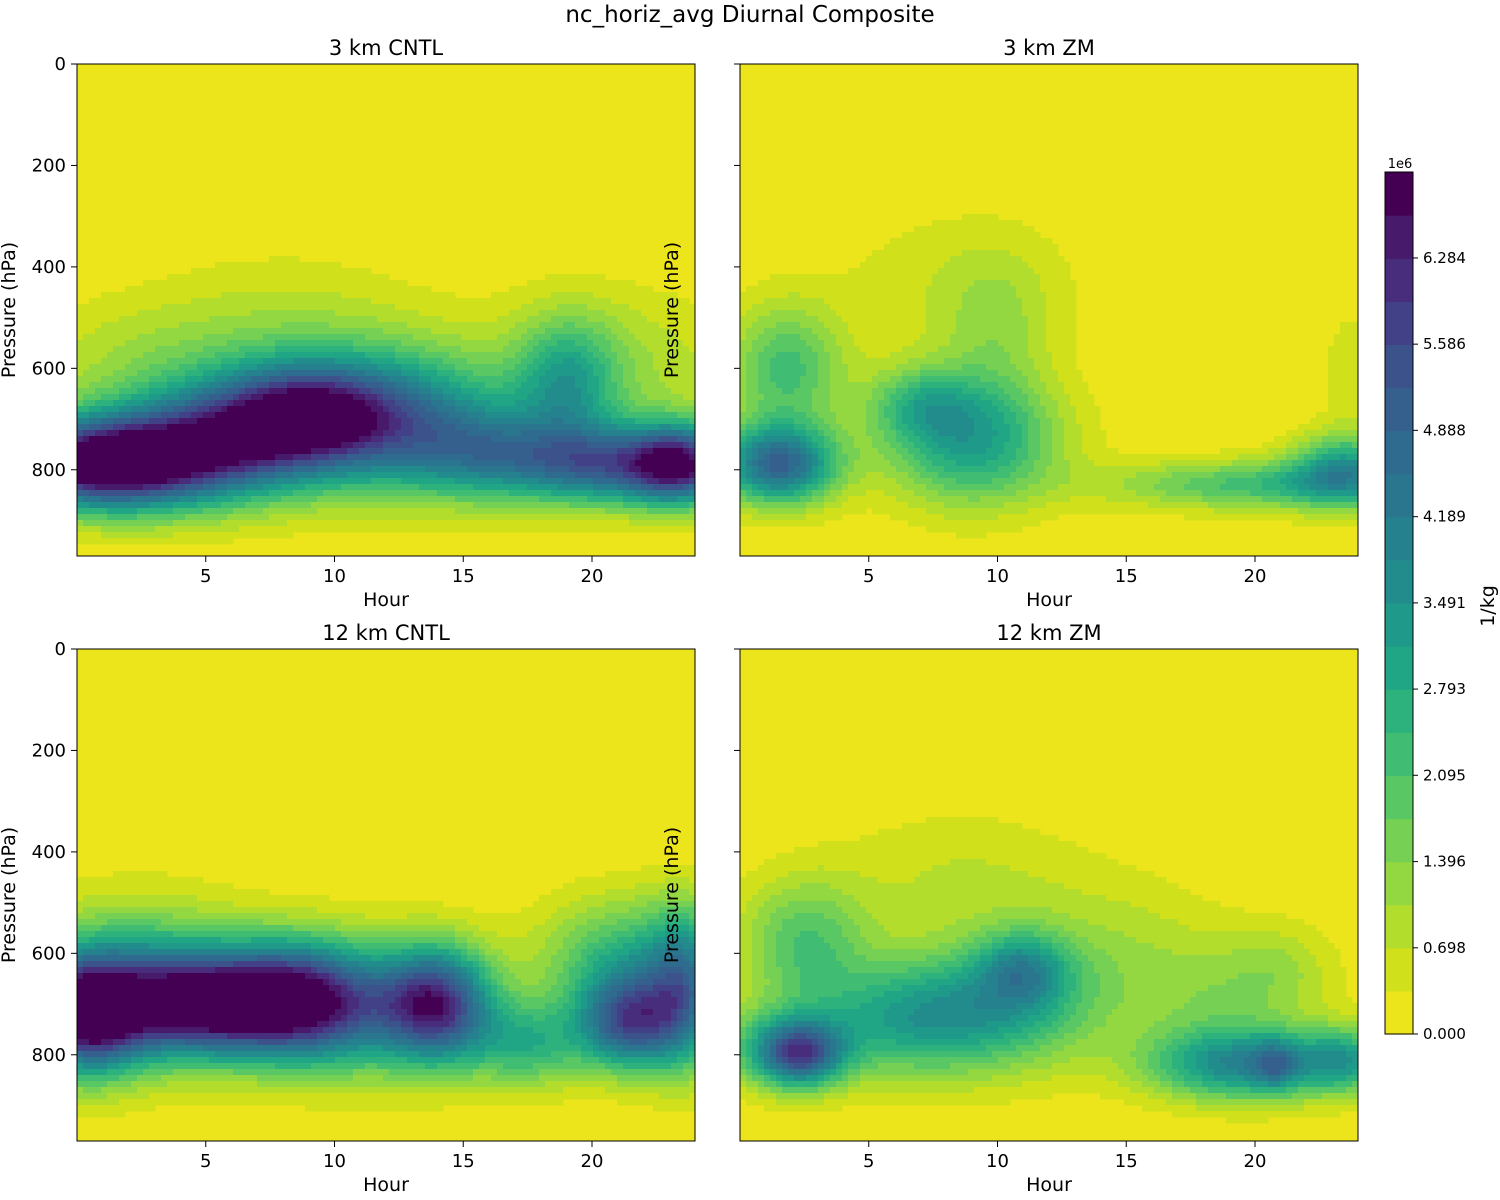 This screenshot has height=1200, width=1500. Describe the element at coordinates (1444, 948) in the screenshot. I see `colorbar-tick-label: 0.698` at that location.